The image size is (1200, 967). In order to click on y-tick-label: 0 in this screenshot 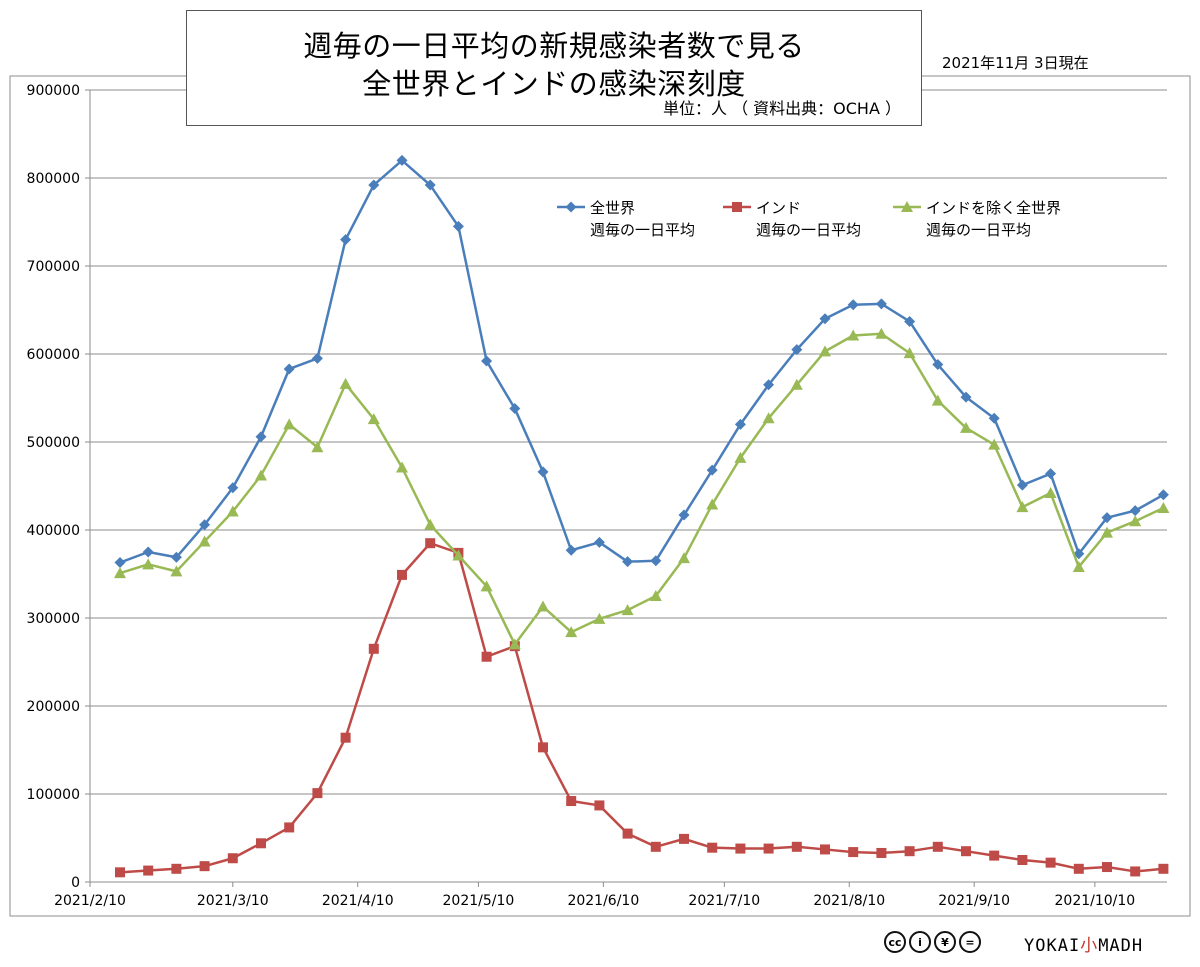, I will do `click(75, 883)`.